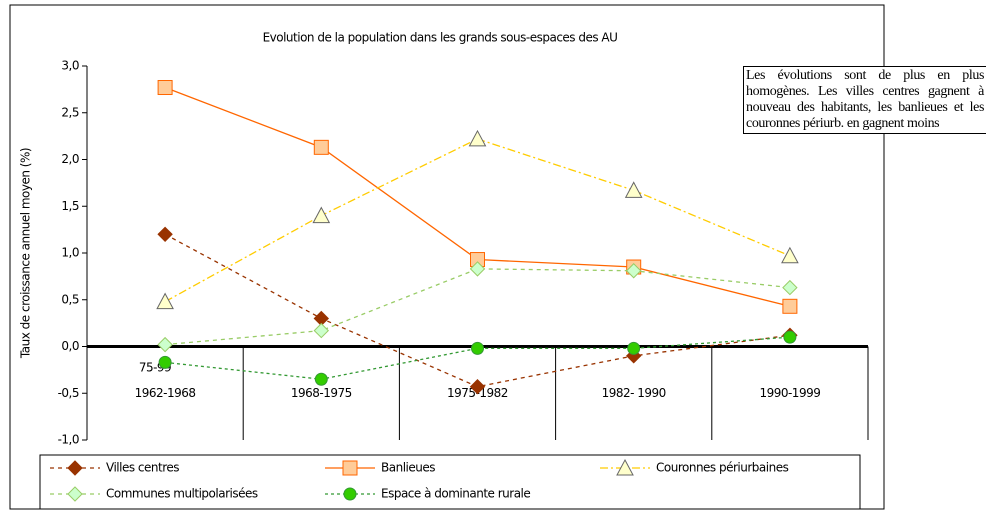 This screenshot has height=510, width=986. Describe the element at coordinates (634, 393) in the screenshot. I see `x-tick-label: 1982- 1990` at that location.